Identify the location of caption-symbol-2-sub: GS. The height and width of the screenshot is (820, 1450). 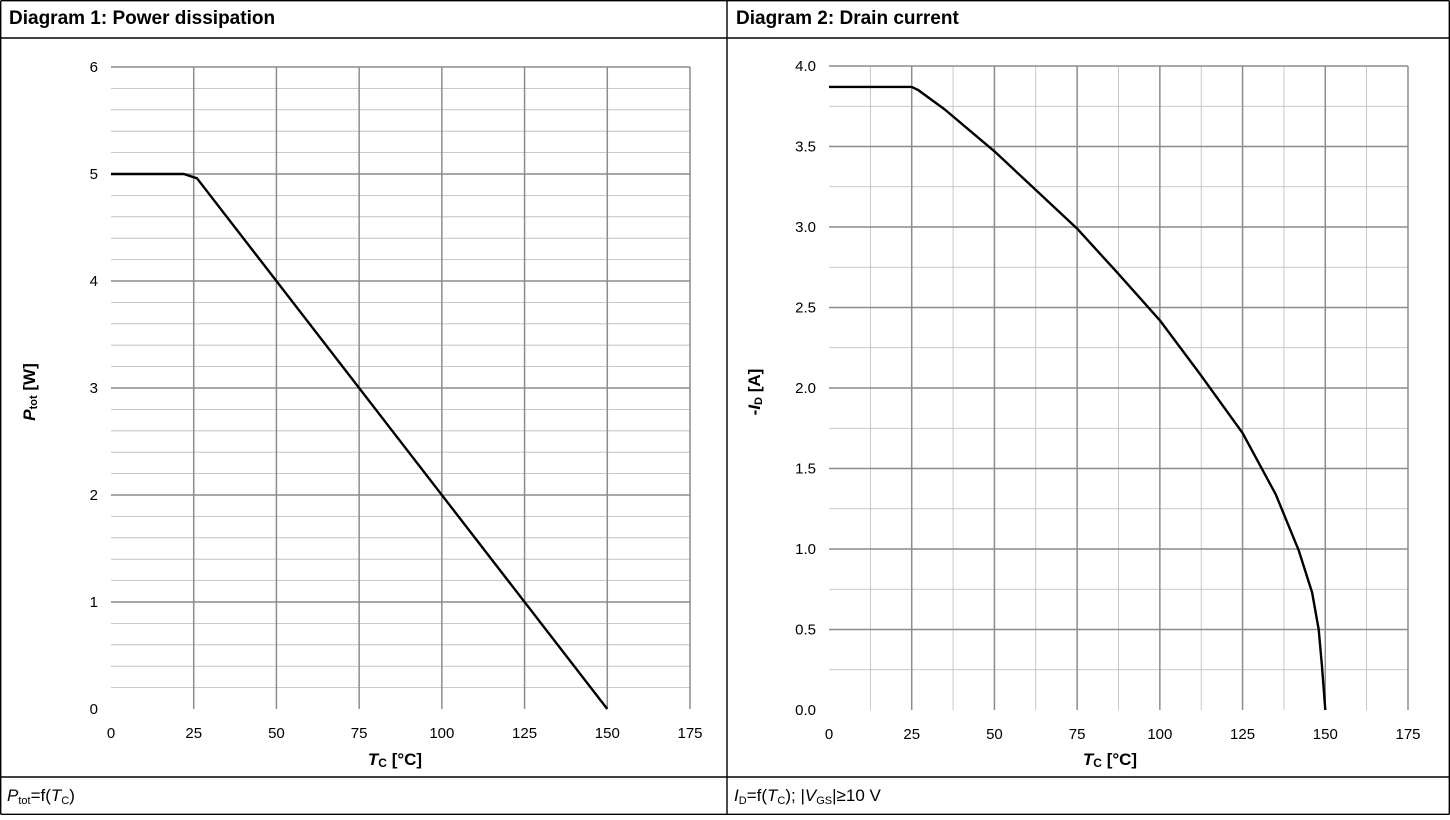
(824, 801).